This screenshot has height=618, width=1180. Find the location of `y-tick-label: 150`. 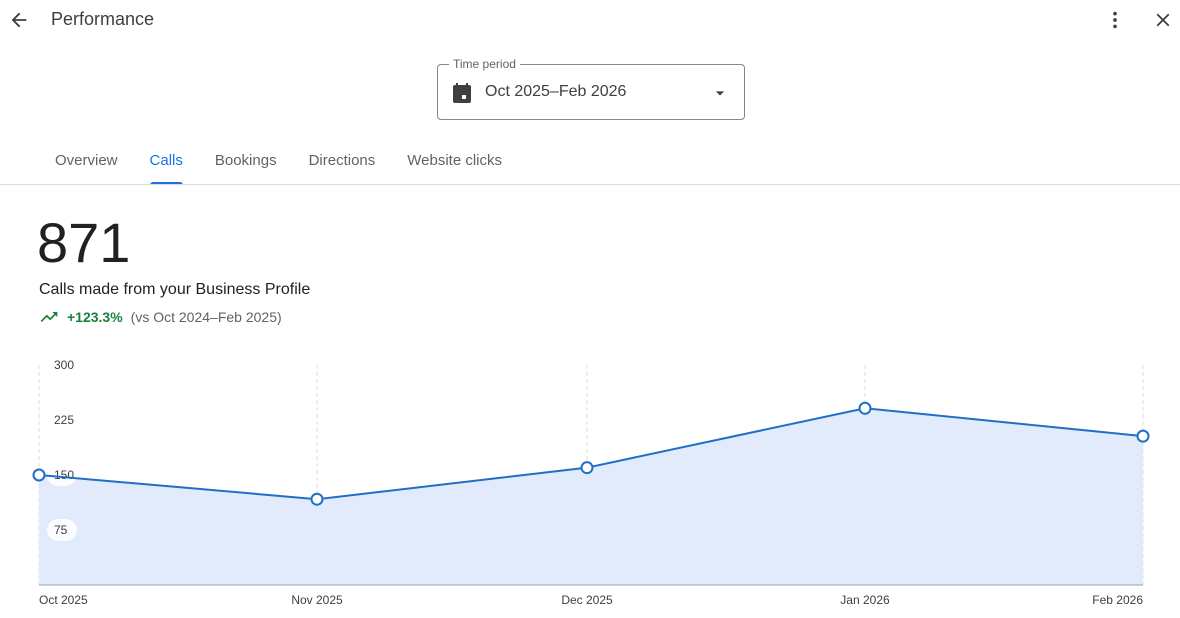

y-tick-label: 150 is located at coordinates (64, 475).